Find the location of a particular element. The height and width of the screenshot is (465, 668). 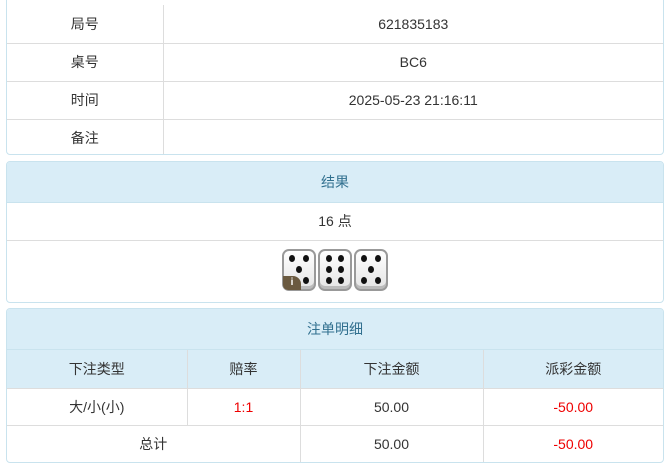

bet-amount: 50.00 is located at coordinates (391, 406).